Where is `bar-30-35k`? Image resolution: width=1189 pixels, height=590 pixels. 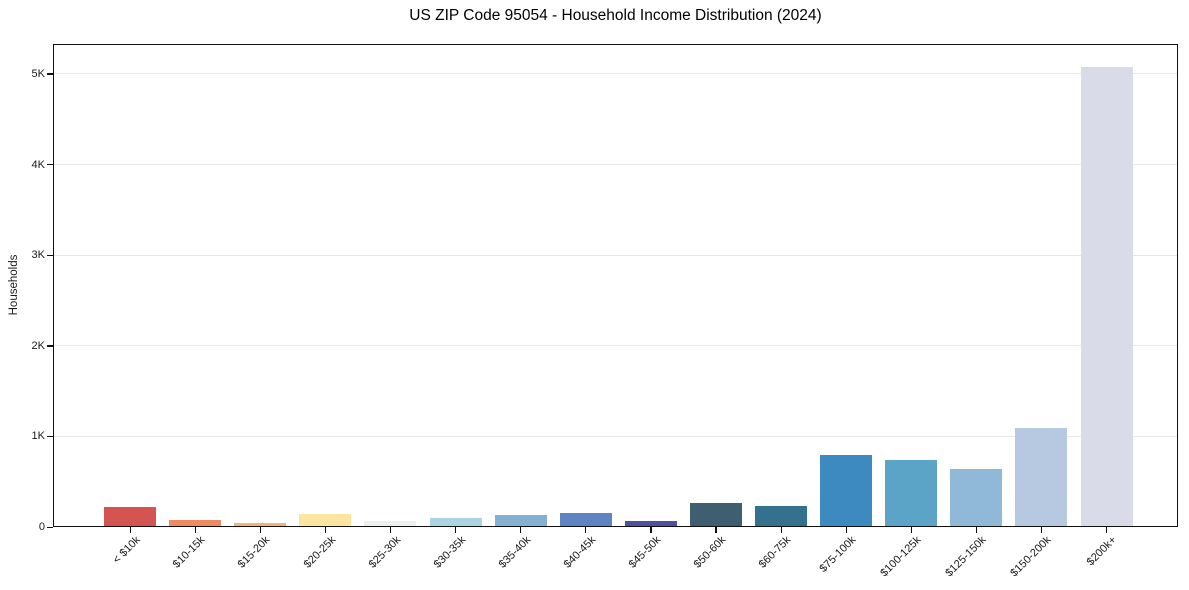
bar-30-35k is located at coordinates (455, 522).